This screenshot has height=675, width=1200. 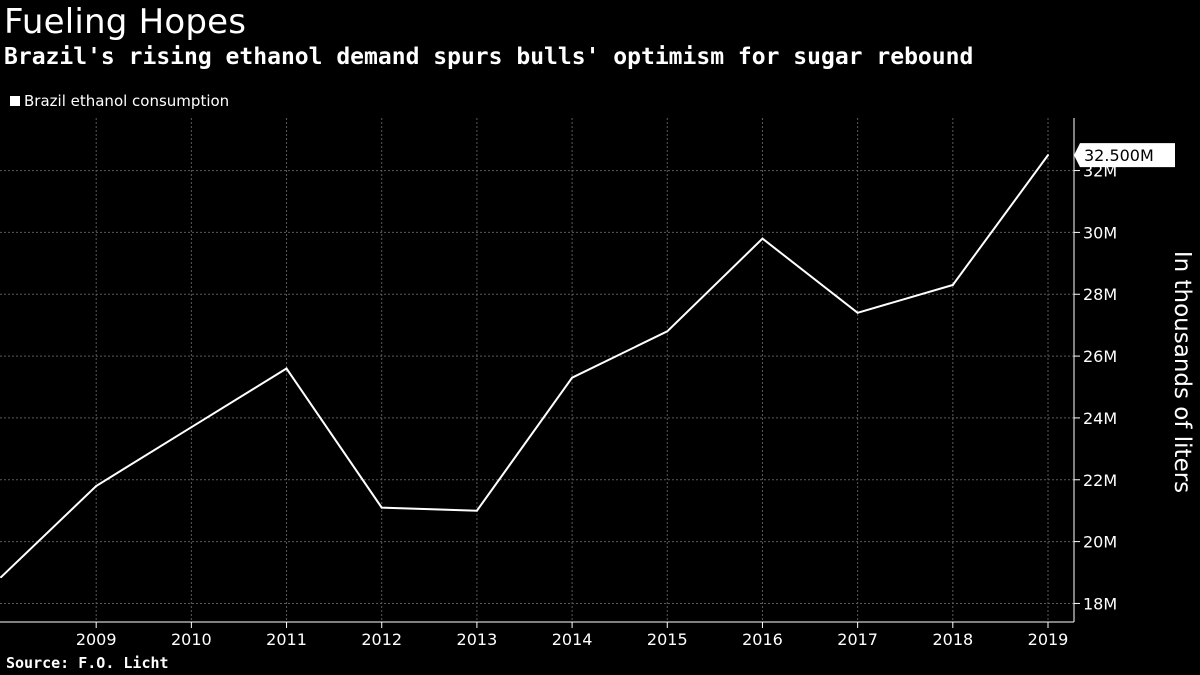 I want to click on y-axis-title: In thousands of liters, so click(x=1182, y=372).